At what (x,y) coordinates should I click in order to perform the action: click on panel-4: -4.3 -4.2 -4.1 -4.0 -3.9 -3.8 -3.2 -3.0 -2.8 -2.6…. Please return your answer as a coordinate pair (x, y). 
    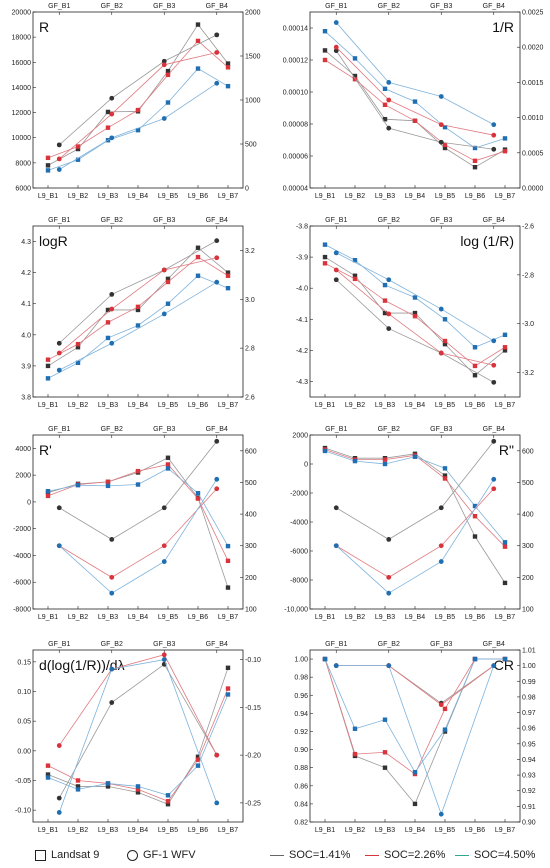
    Looking at the image, I should click on (415, 313).